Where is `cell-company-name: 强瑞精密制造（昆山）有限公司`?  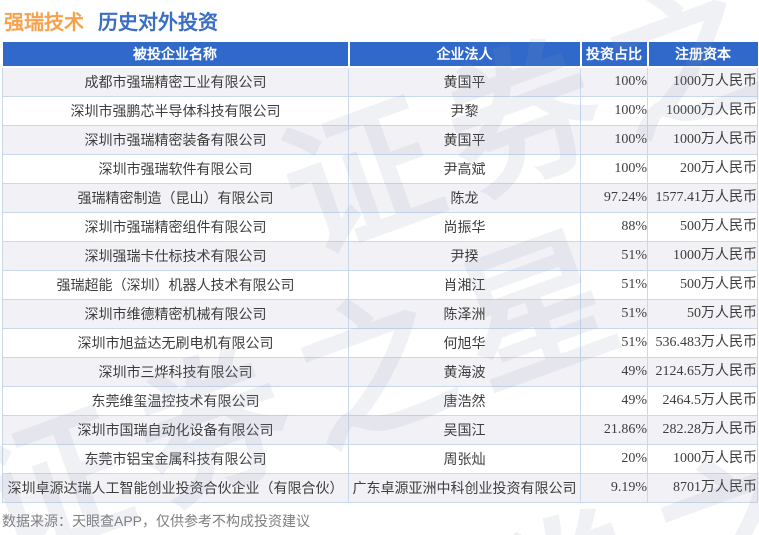 cell-company-name: 强瑞精密制造（昆山）有限公司 is located at coordinates (175, 198).